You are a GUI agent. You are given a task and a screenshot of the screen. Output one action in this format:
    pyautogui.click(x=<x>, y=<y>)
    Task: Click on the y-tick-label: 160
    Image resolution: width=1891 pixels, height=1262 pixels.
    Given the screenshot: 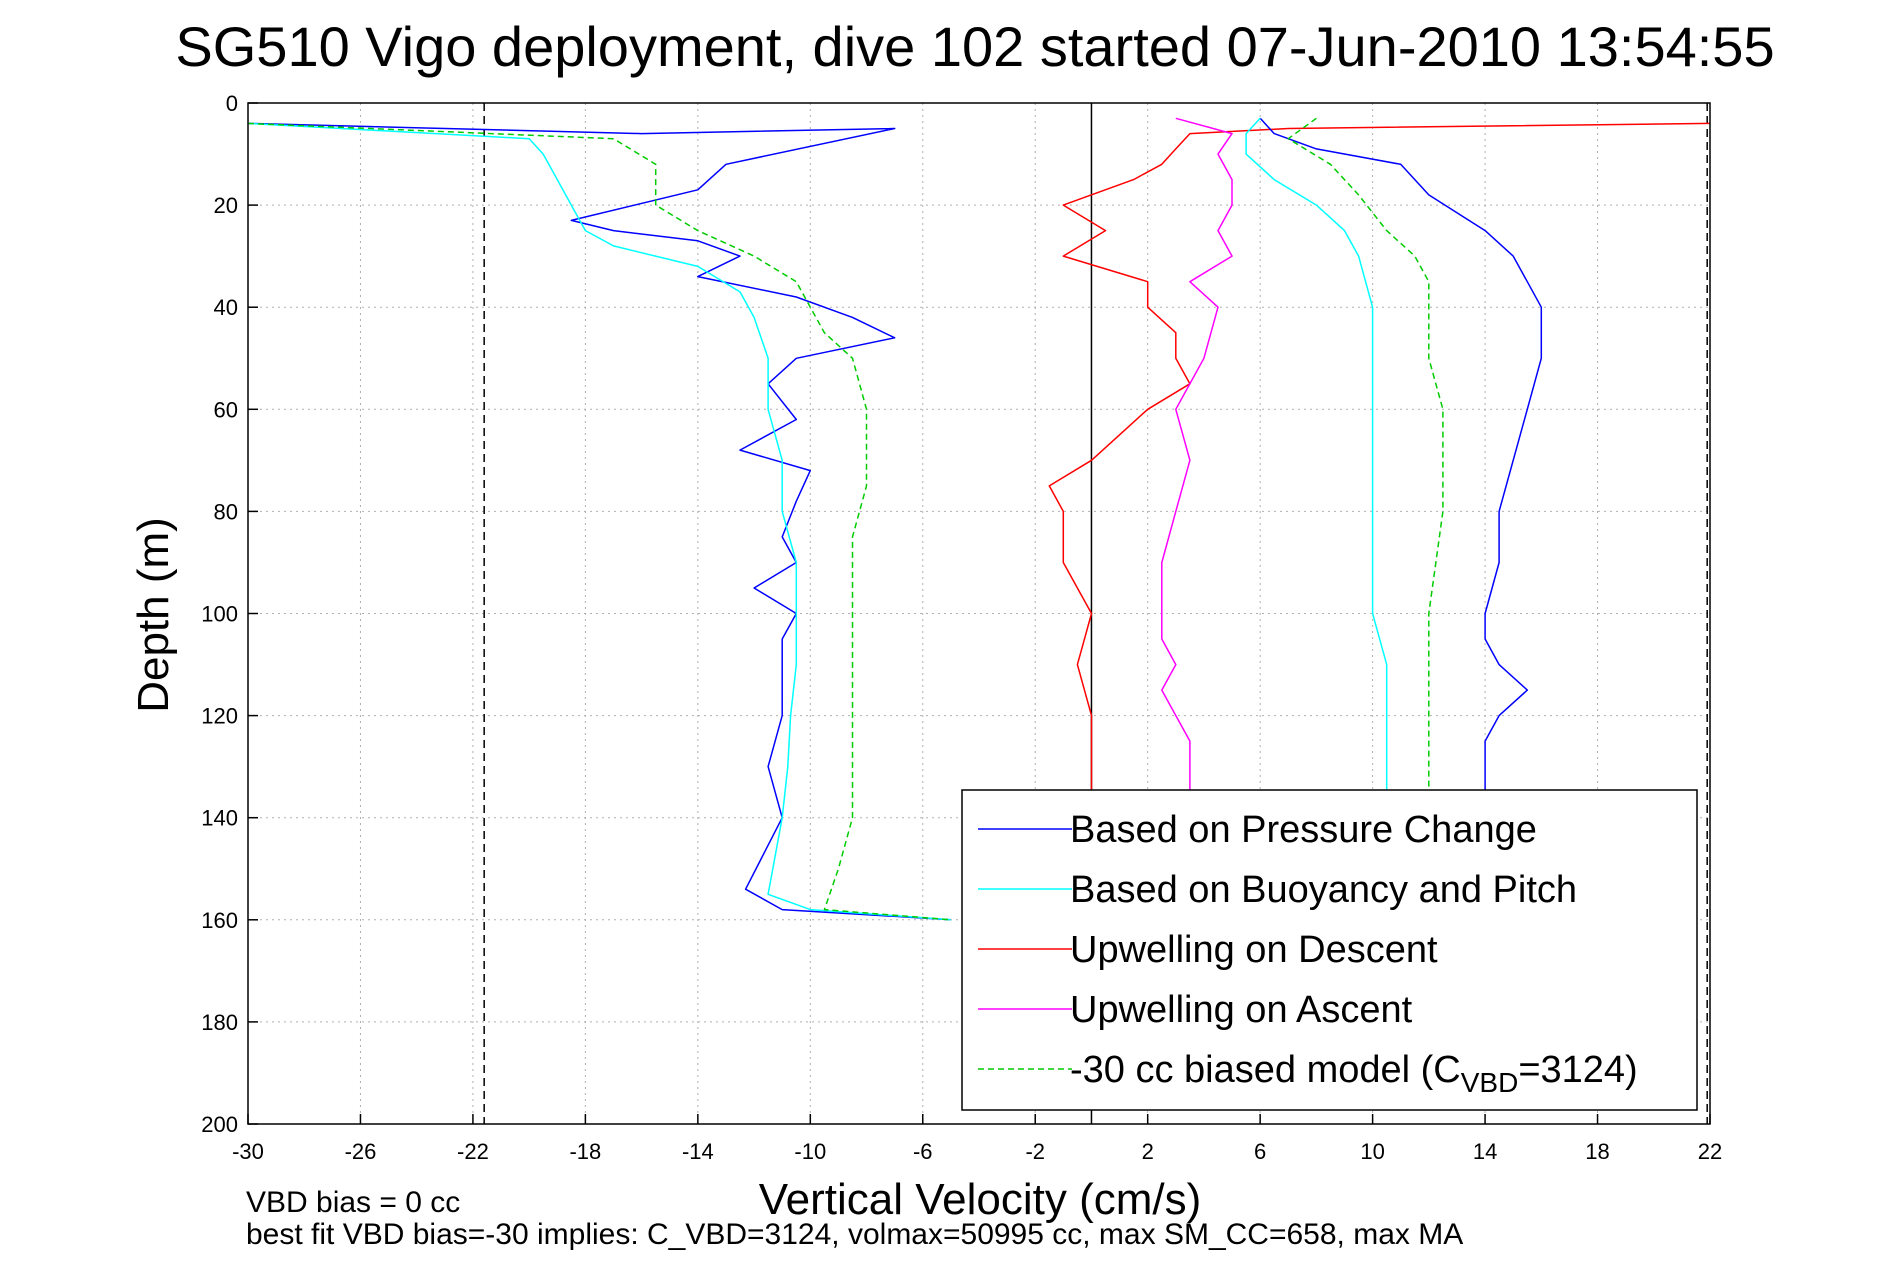 What is the action you would take?
    pyautogui.click(x=219, y=920)
    